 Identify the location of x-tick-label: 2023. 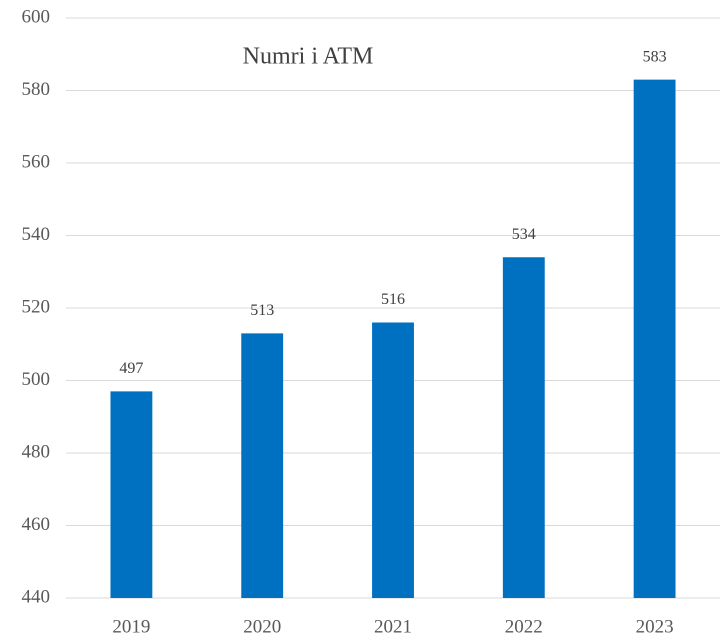
(655, 626).